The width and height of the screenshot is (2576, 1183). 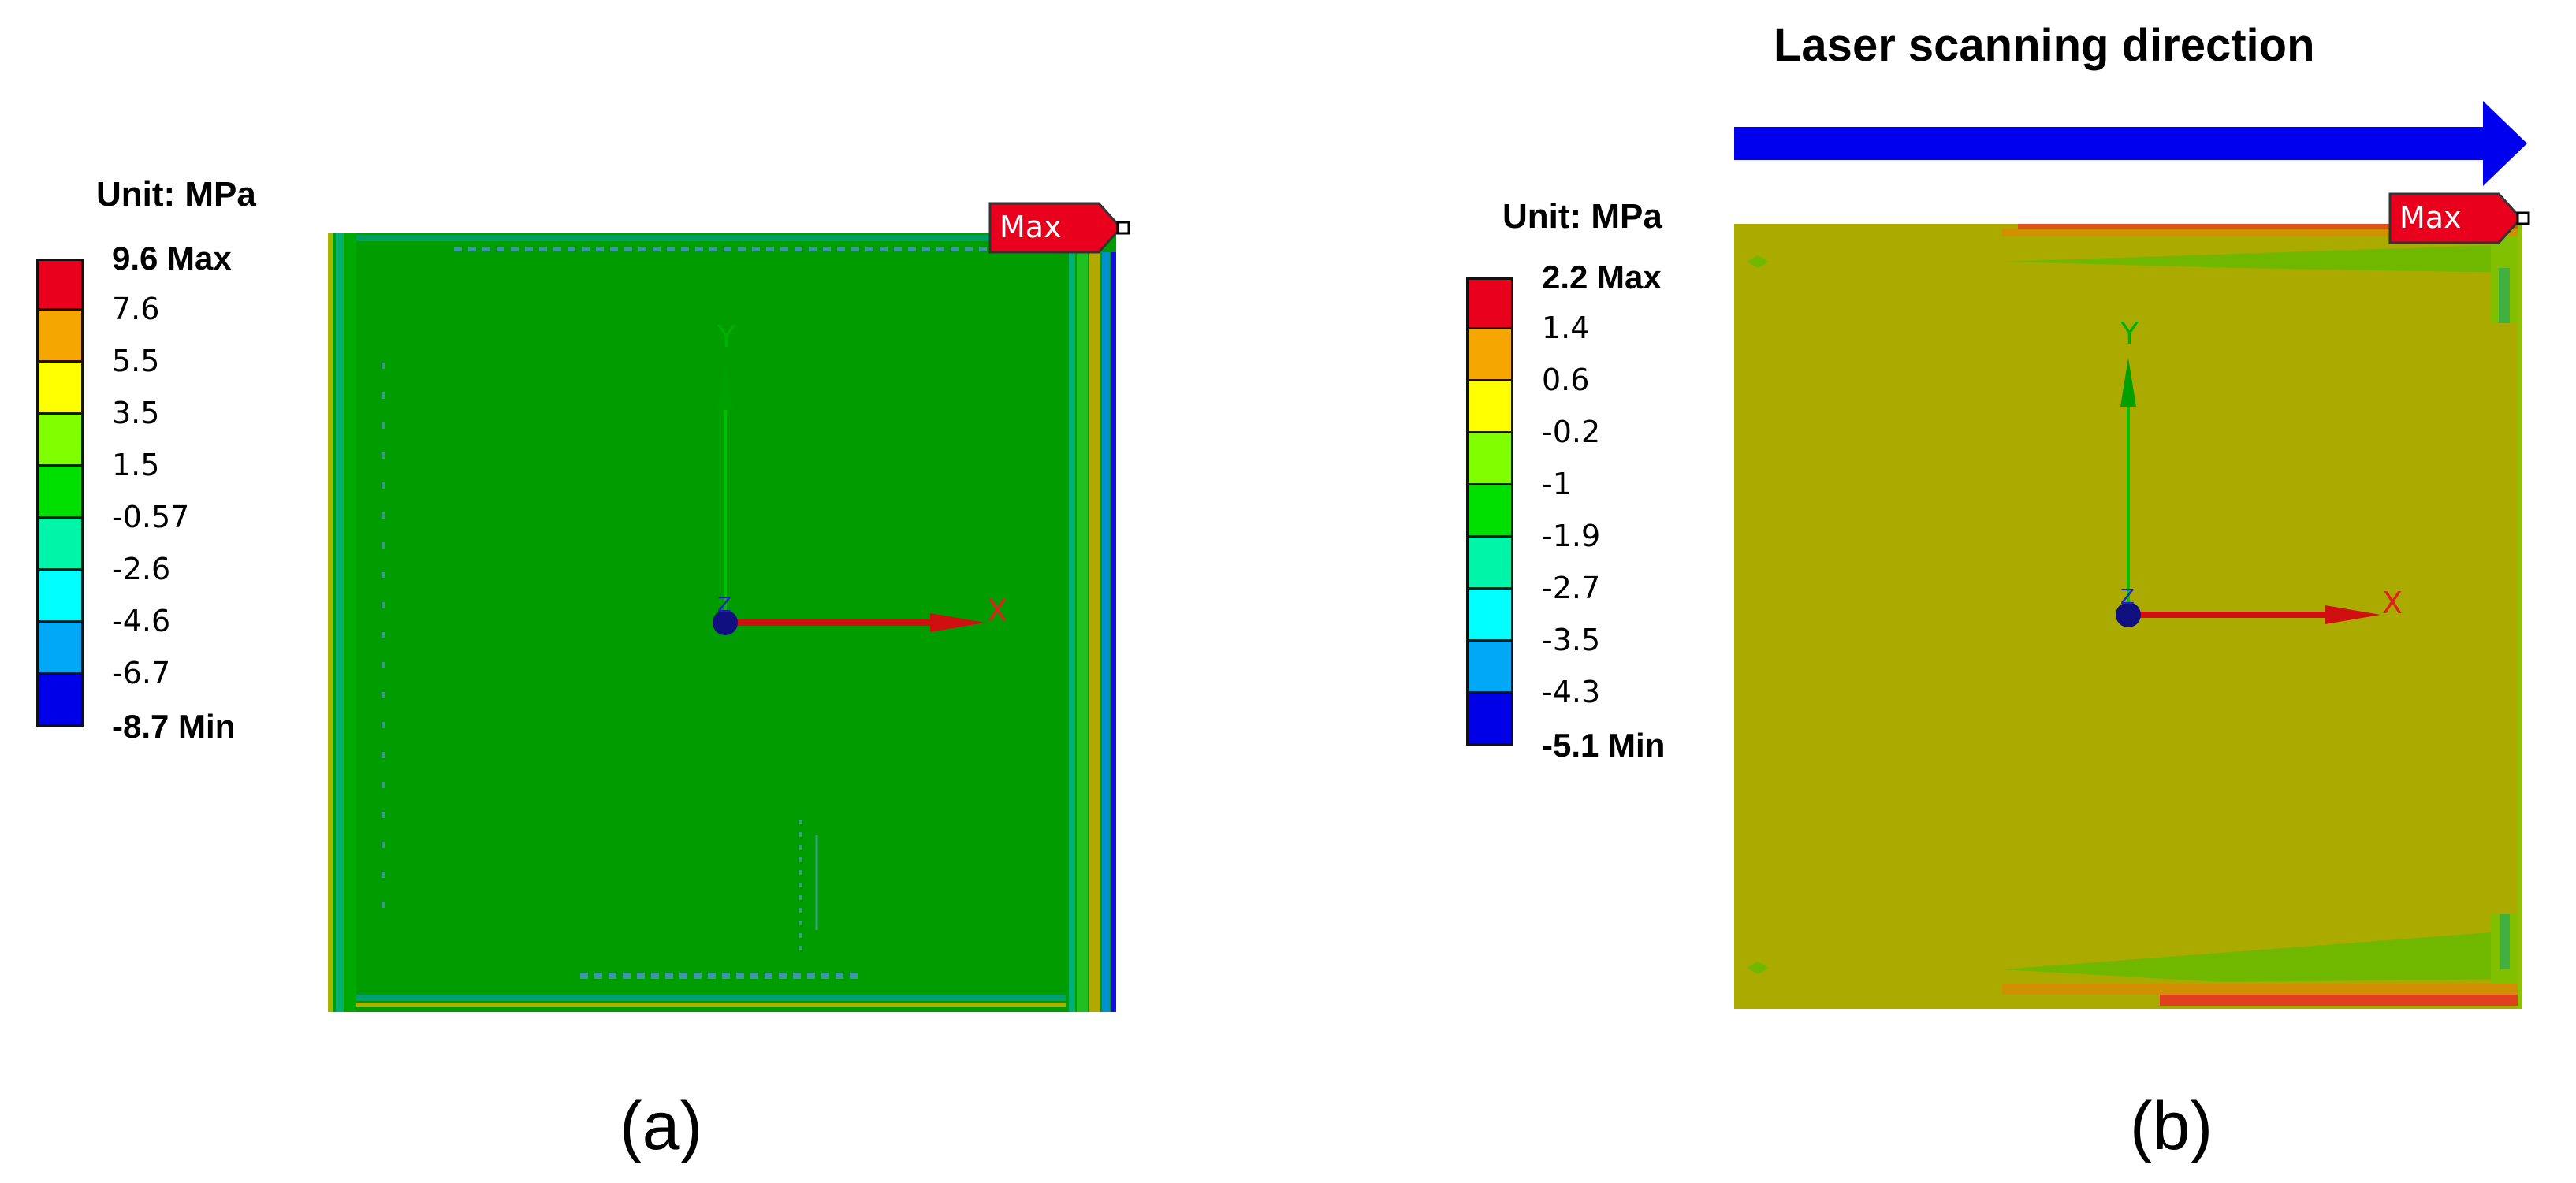 I want to click on field-b-bottom-orange, so click(x=2262, y=990).